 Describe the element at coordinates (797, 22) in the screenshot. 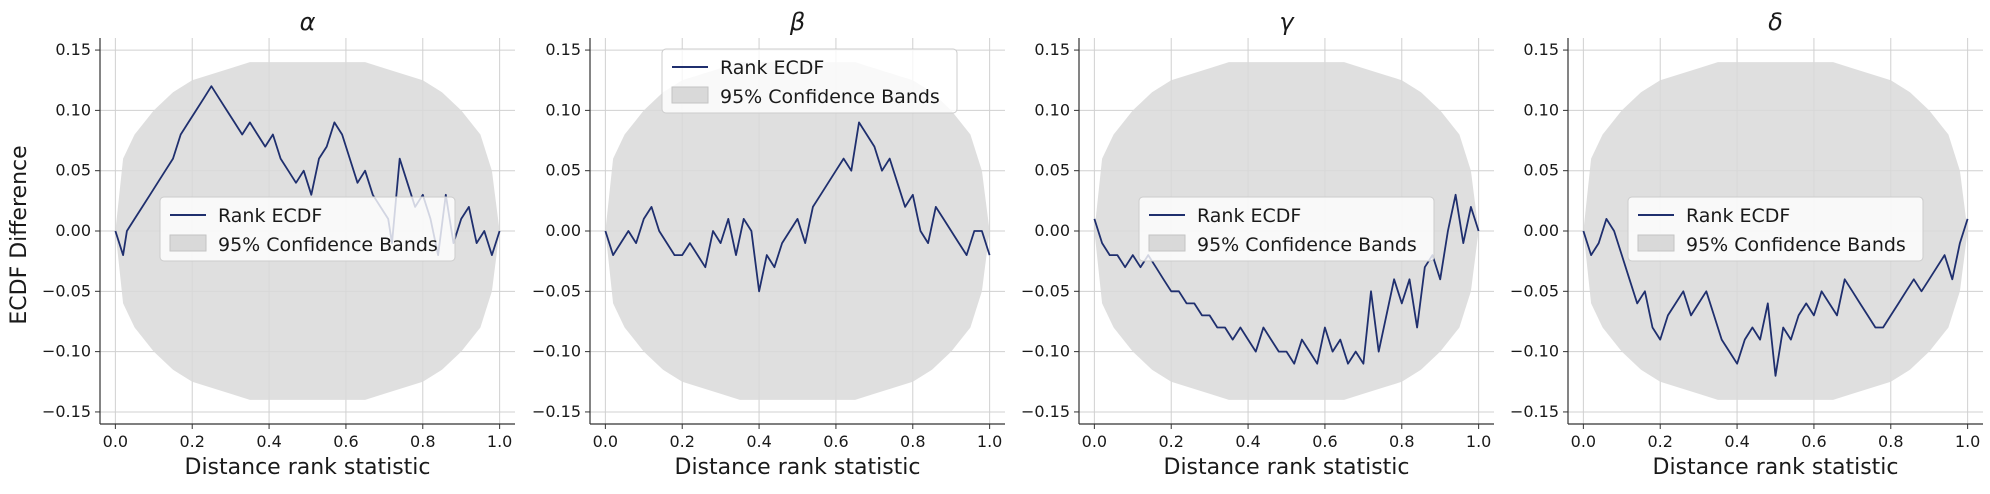

I see `panel-title: β` at that location.